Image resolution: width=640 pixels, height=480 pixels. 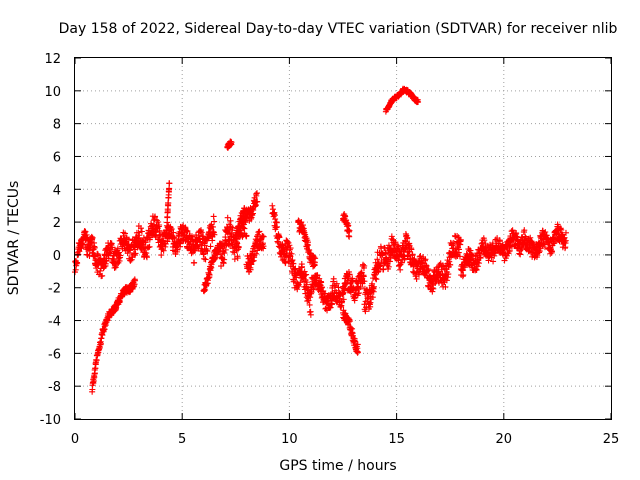 What do you see at coordinates (611, 439) in the screenshot?
I see `x-tick-label: 25` at bounding box center [611, 439].